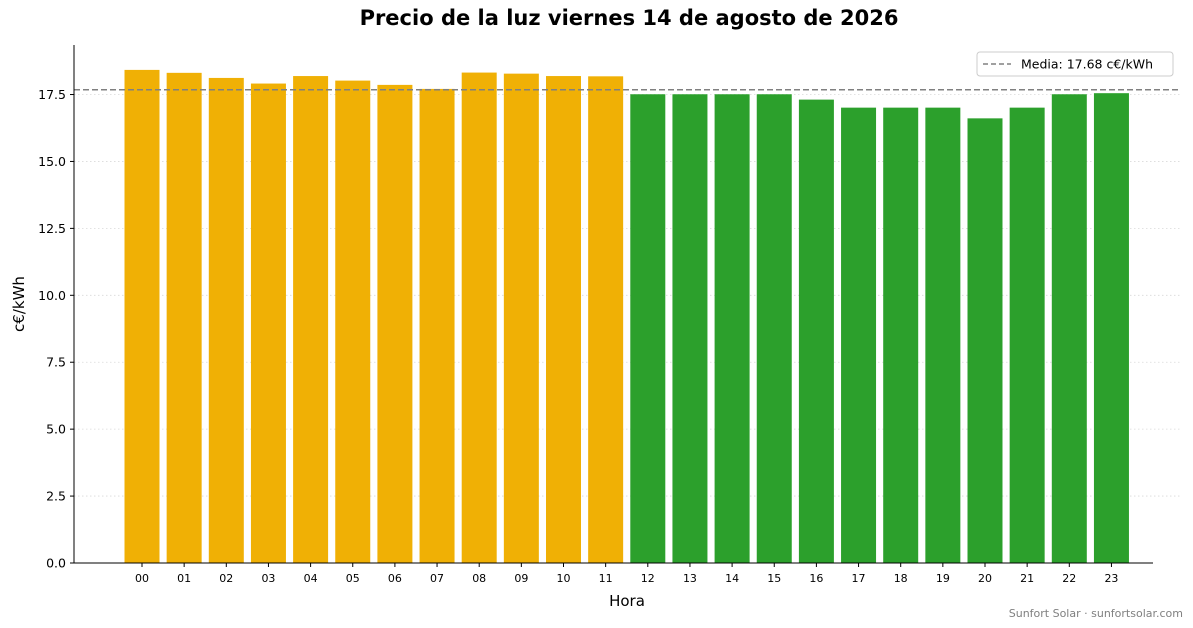 The width and height of the screenshot is (1193, 628). I want to click on x-tick-label: 05, so click(353, 578).